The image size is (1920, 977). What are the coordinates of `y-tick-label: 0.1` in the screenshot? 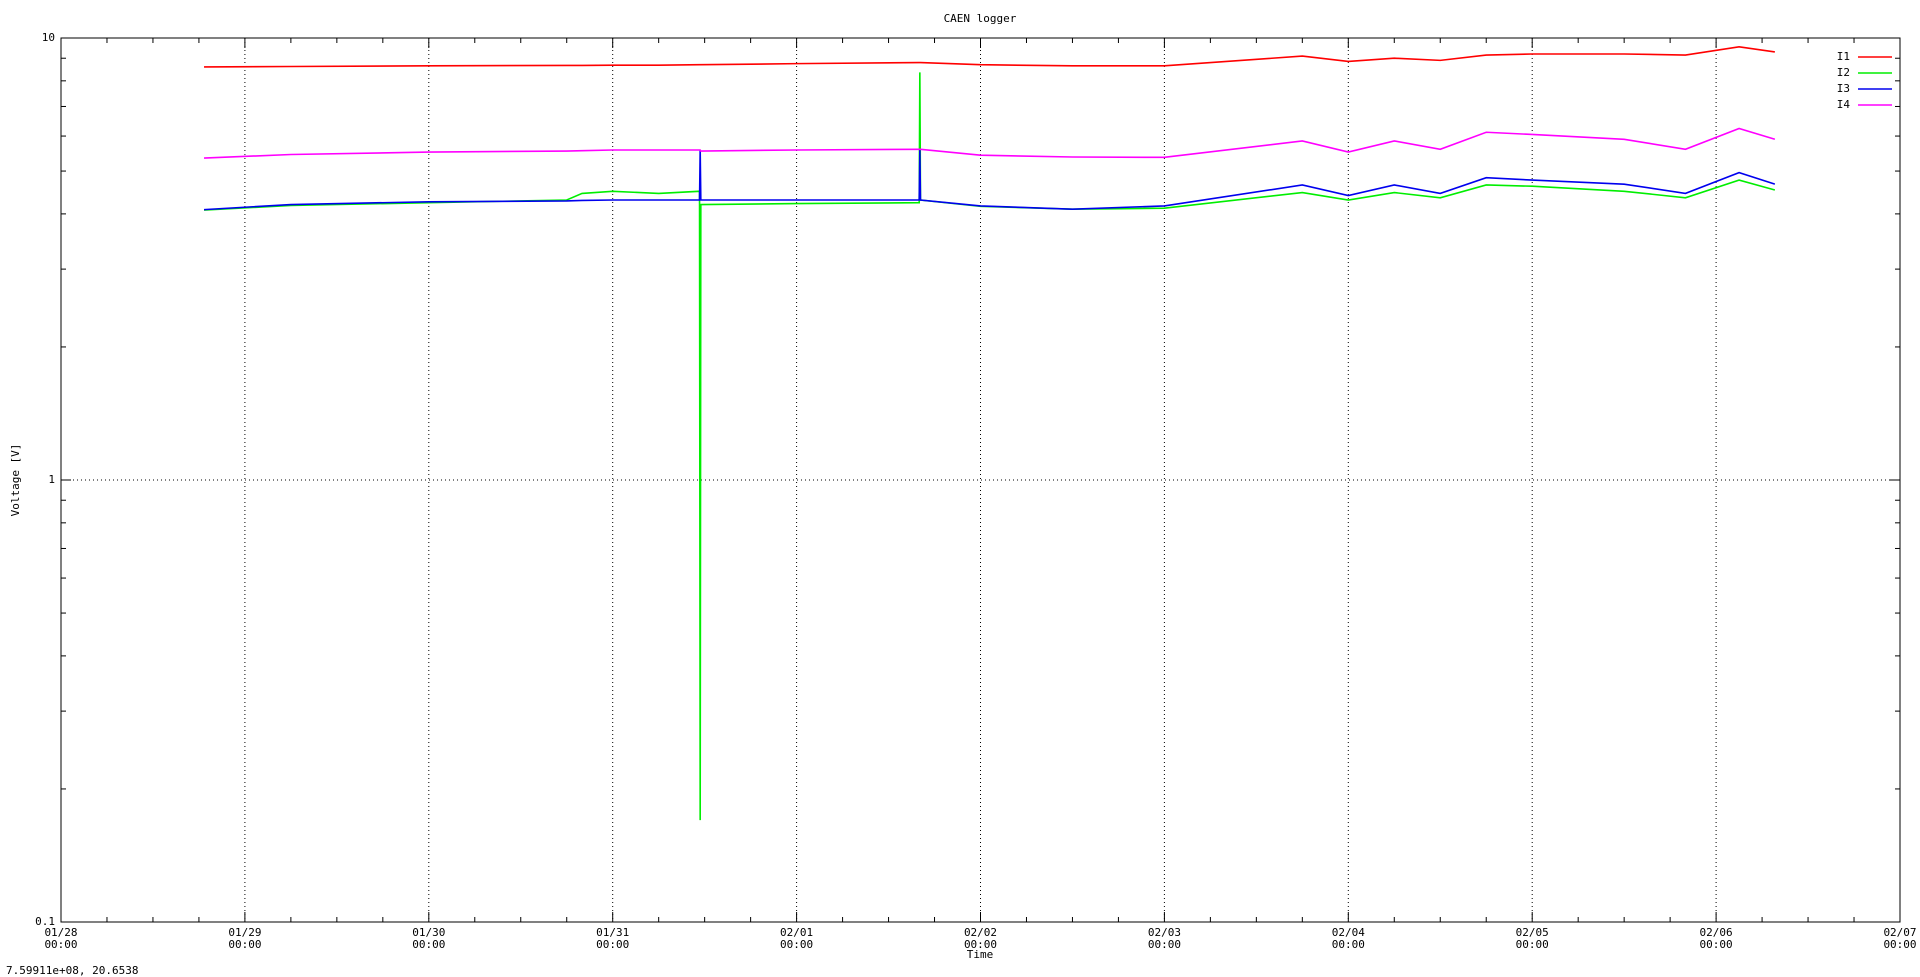 It's located at (45, 921).